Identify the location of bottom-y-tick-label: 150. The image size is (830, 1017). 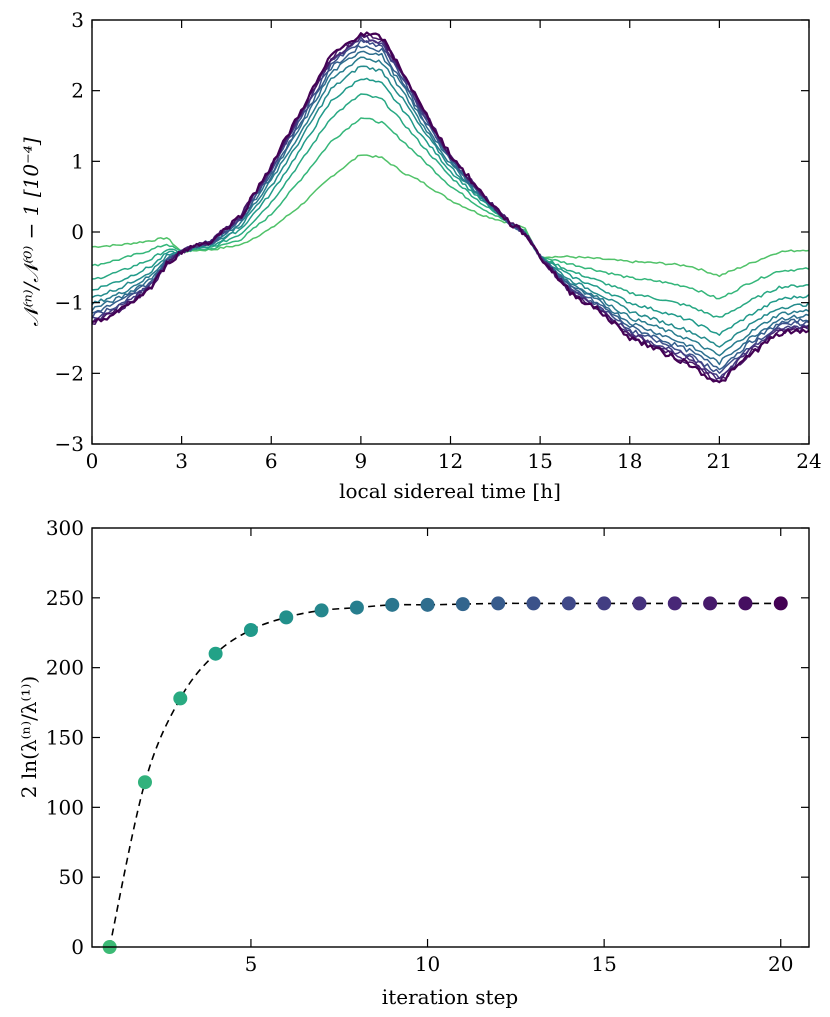
(65, 738).